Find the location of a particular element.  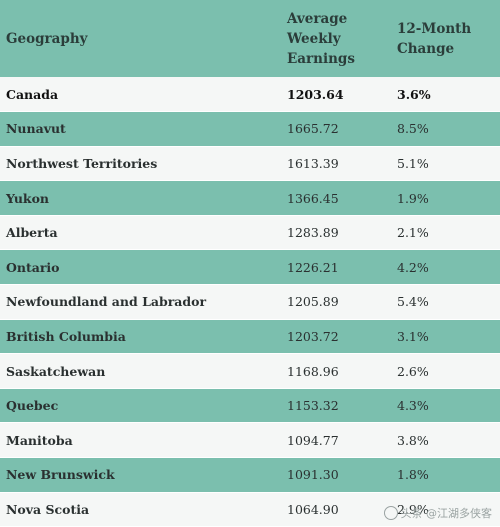

cell-geography: Nova Scotia is located at coordinates (140, 509).